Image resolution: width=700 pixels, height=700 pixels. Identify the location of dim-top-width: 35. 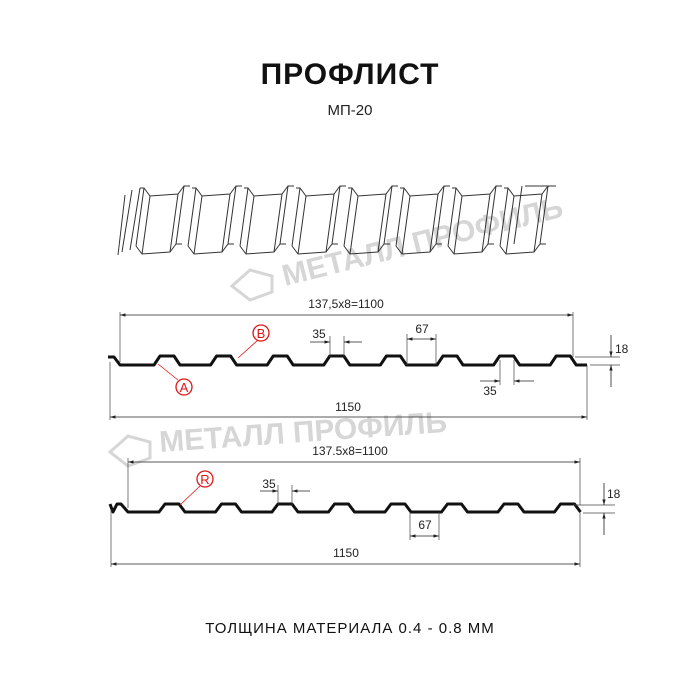
(319, 334).